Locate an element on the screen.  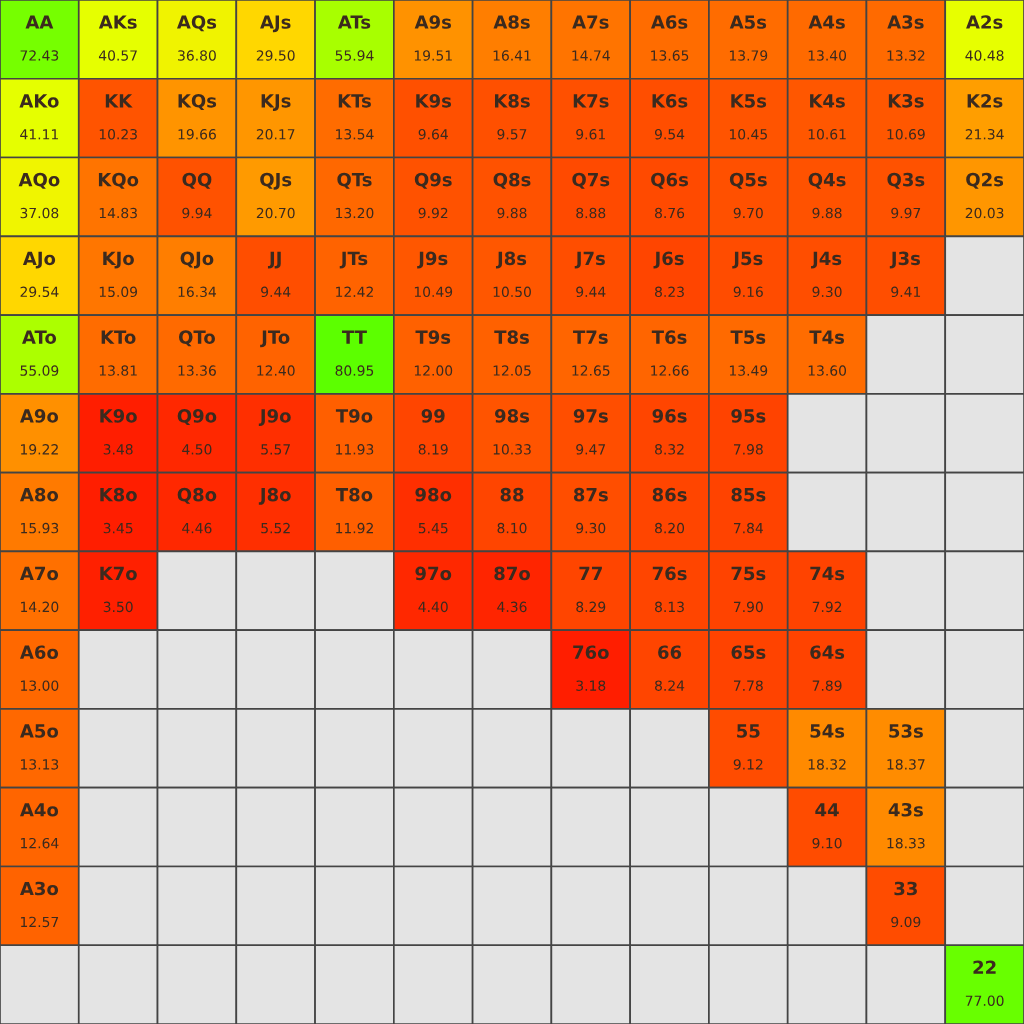
annotation: Q4s is located at coordinates (827, 180).